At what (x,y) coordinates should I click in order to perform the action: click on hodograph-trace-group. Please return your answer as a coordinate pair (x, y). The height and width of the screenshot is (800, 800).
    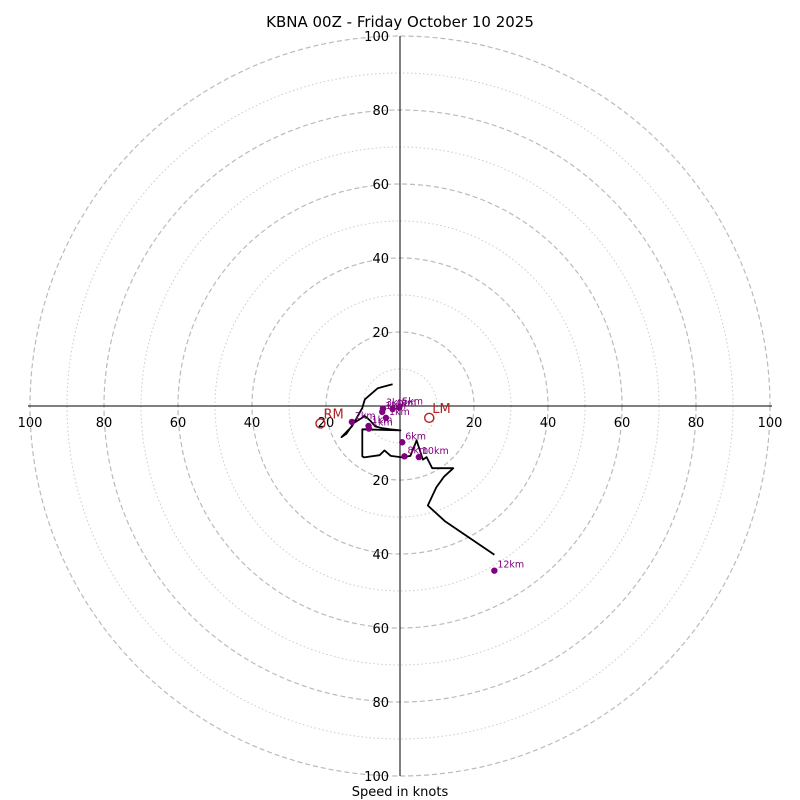
    Looking at the image, I should click on (417, 469).